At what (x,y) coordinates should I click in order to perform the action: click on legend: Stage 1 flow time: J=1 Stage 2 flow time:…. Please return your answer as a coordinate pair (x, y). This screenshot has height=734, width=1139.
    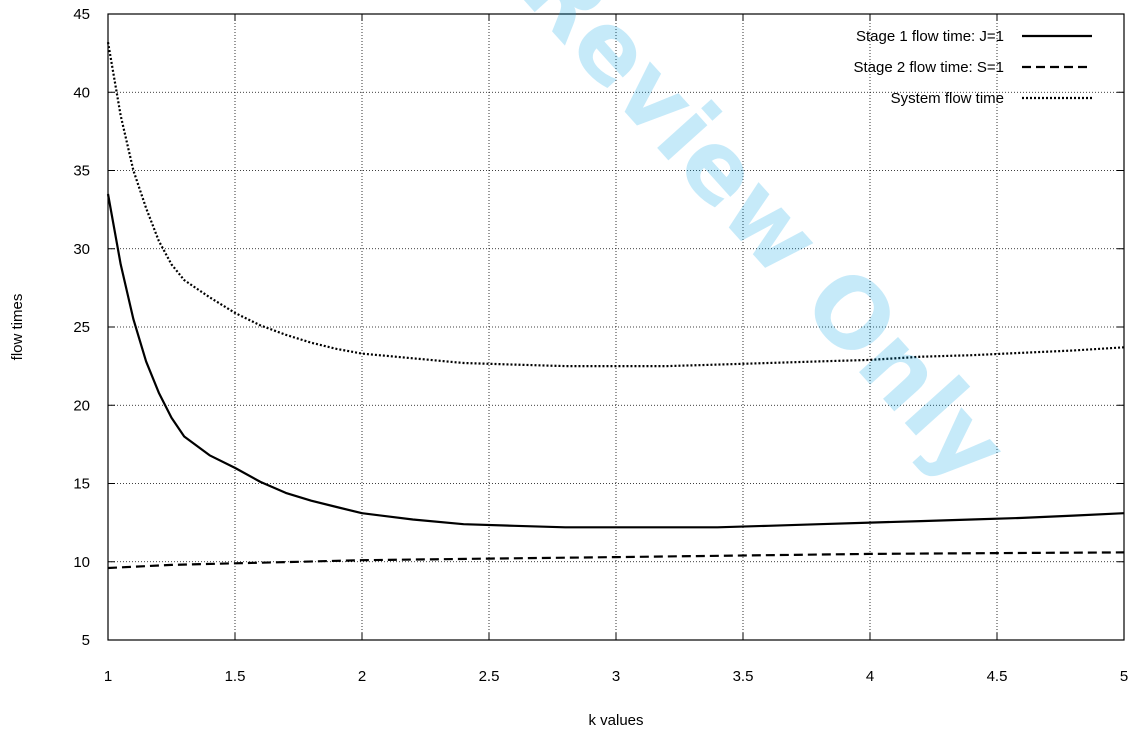
    Looking at the image, I should click on (973, 67).